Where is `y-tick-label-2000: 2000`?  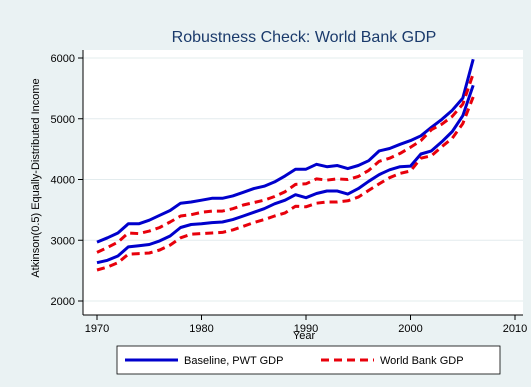
y-tick-label-2000: 2000 is located at coordinates (63, 302).